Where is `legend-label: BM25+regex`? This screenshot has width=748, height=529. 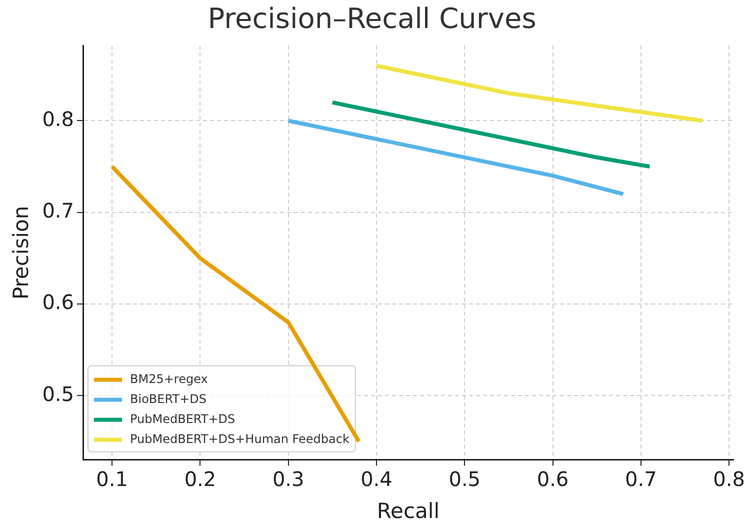
legend-label: BM25+regex is located at coordinates (169, 379).